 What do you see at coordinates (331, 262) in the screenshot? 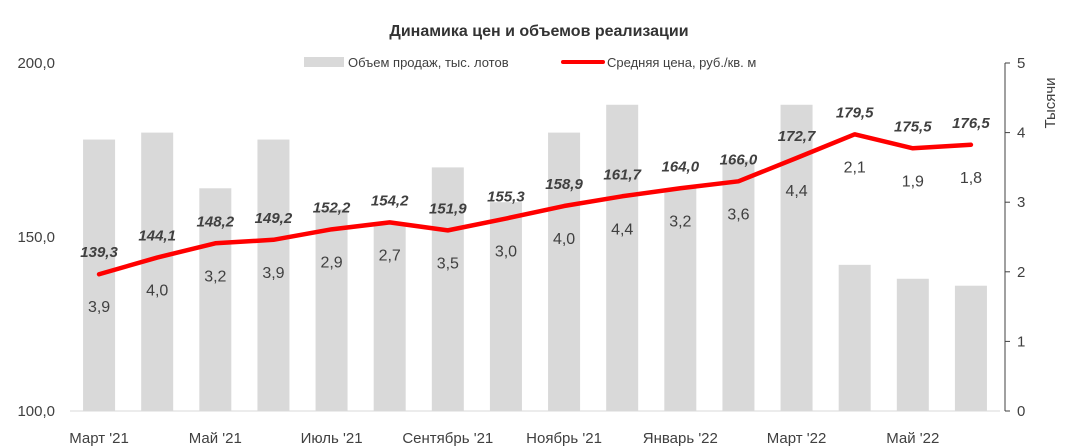
I see `volume-bar-label: 2,9` at bounding box center [331, 262].